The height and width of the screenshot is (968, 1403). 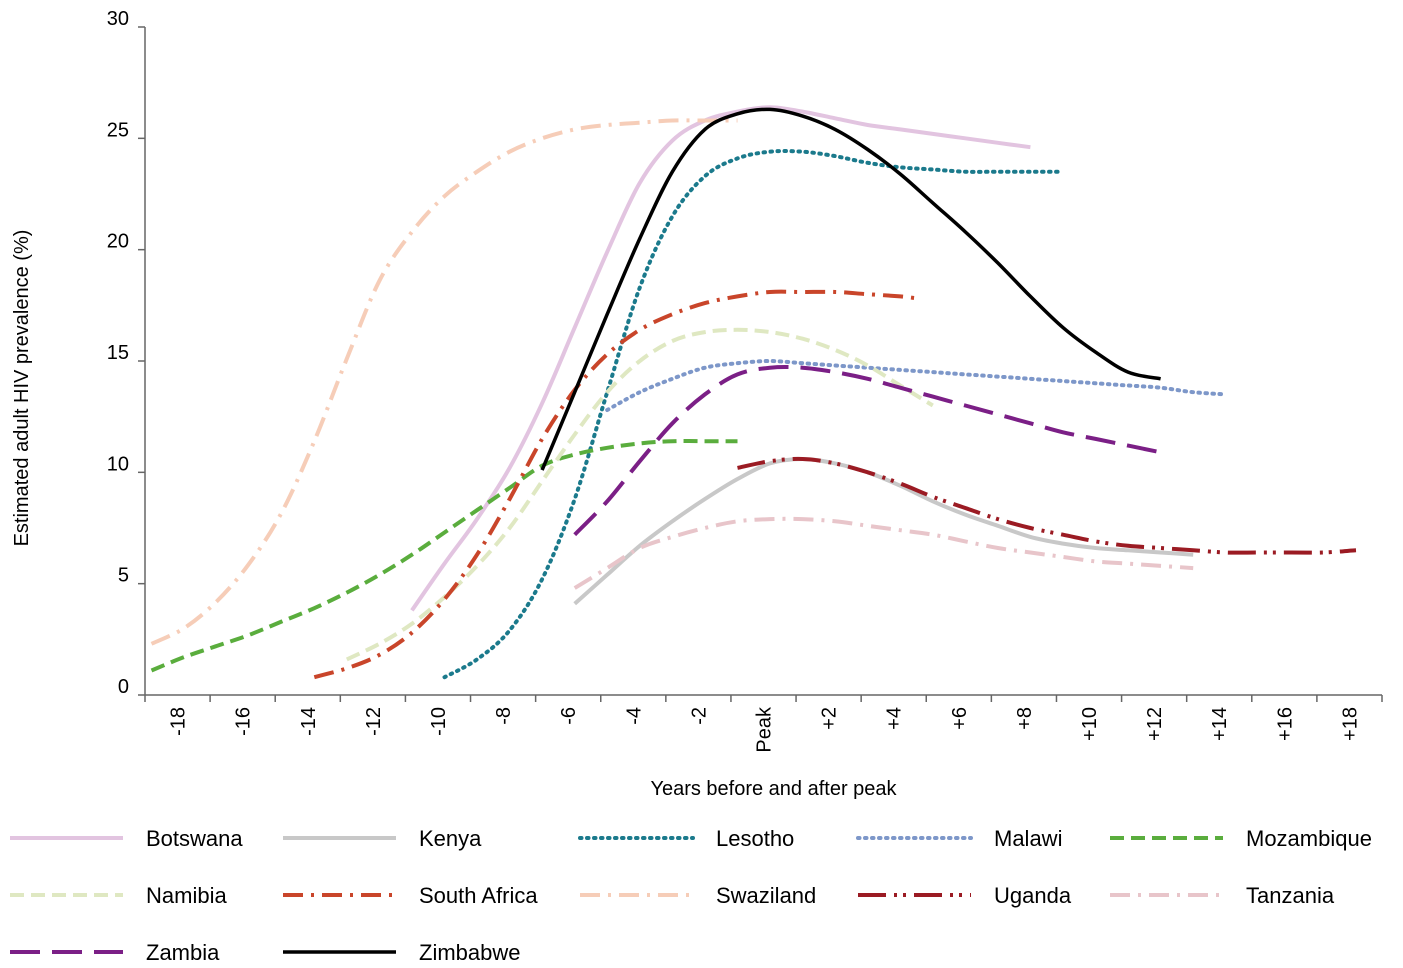 What do you see at coordinates (382, 838) in the screenshot?
I see `legend-item-kenya: Kenya` at bounding box center [382, 838].